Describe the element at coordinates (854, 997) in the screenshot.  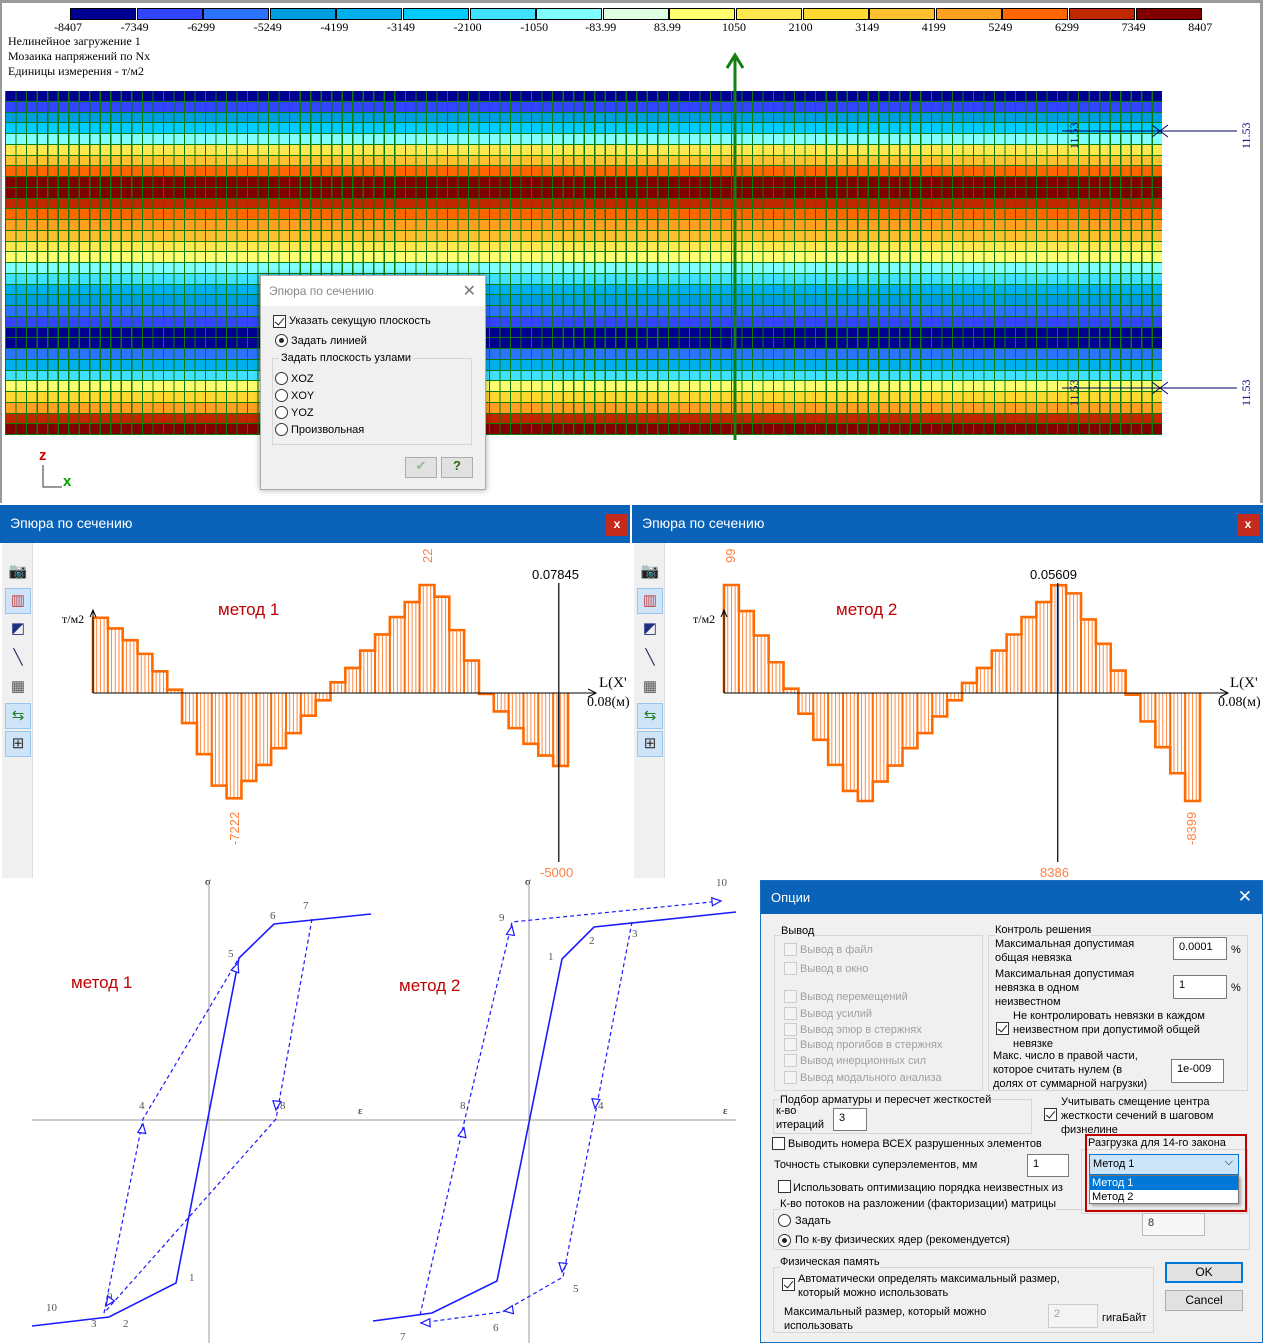
I see `output-item-label: Вывод перемещений` at that location.